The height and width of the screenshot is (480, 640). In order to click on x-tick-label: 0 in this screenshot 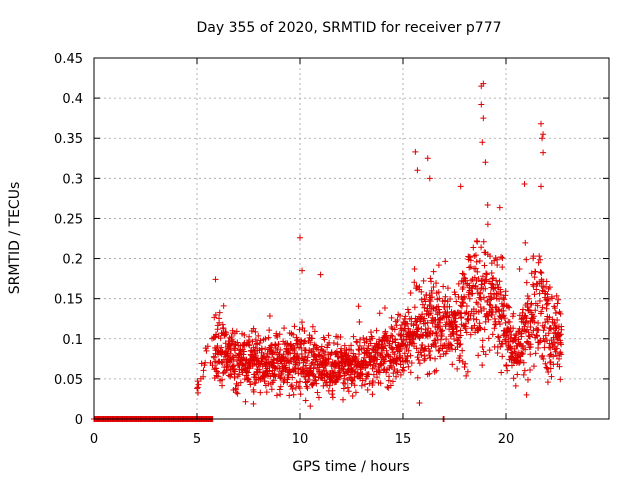, I will do `click(94, 439)`.